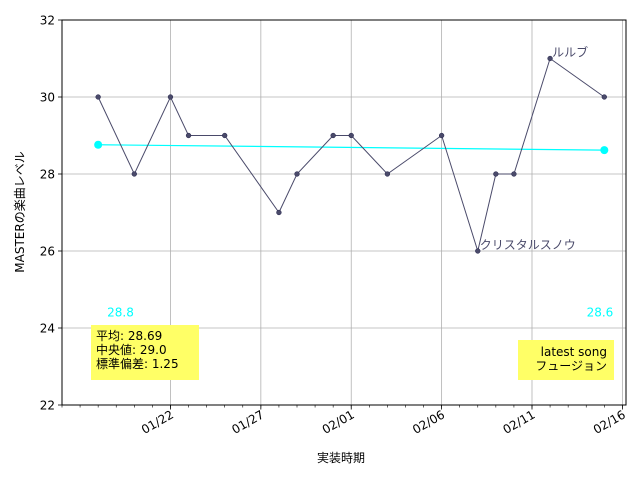 This screenshot has width=640, height=480. Describe the element at coordinates (341, 457) in the screenshot. I see `x-axis-label: 実装時期` at that location.